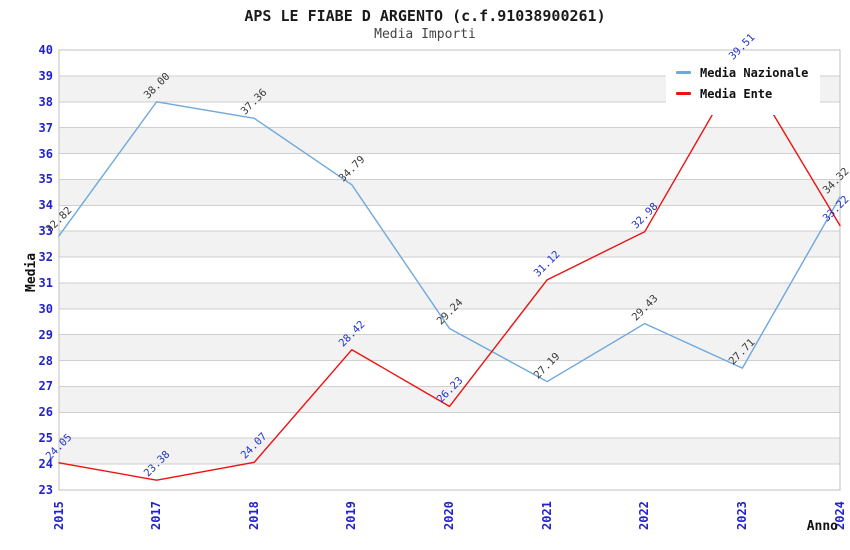 The height and width of the screenshot is (550, 850). Describe the element at coordinates (822, 526) in the screenshot. I see `x-axis-title: Anno` at that location.